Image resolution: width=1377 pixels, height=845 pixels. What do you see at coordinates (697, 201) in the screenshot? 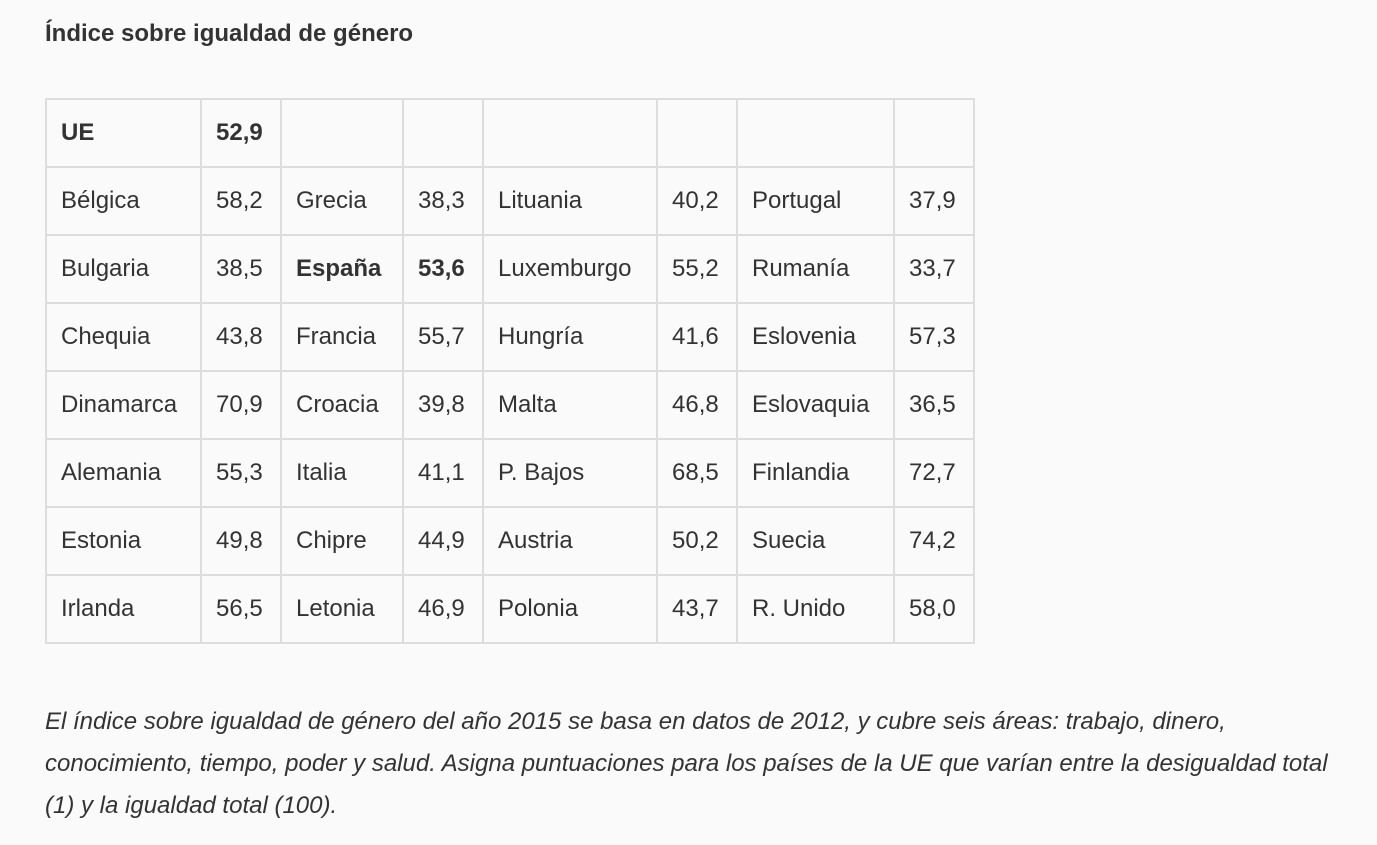
I see `score-cell: 40,2` at bounding box center [697, 201].